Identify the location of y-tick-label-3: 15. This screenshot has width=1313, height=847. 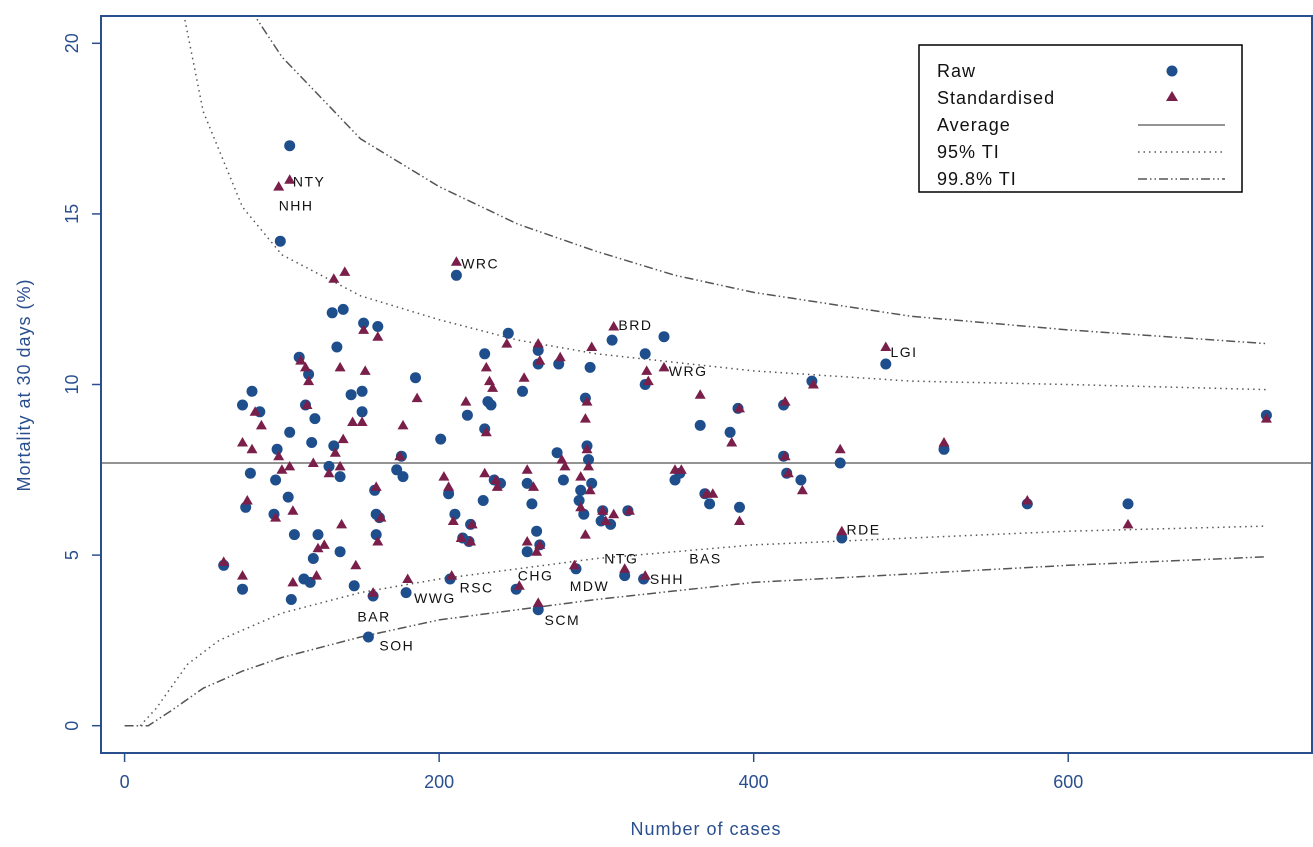
(72, 214).